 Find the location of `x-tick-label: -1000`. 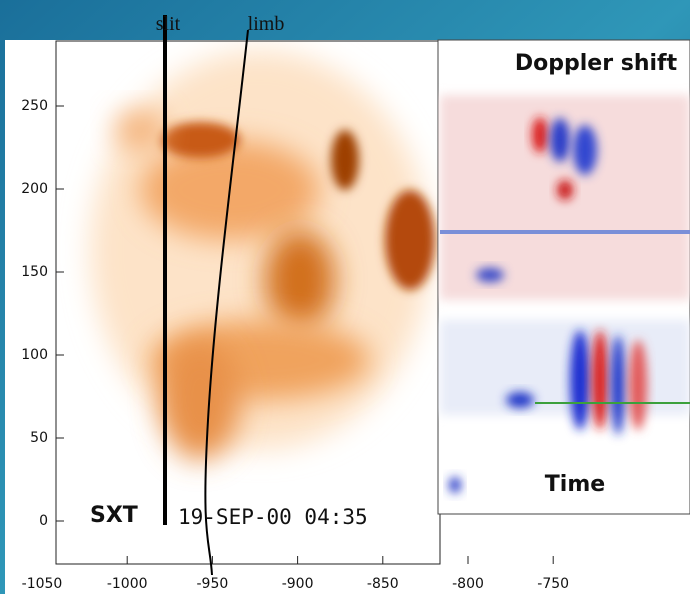

x-tick-label: -1000 is located at coordinates (127, 584).